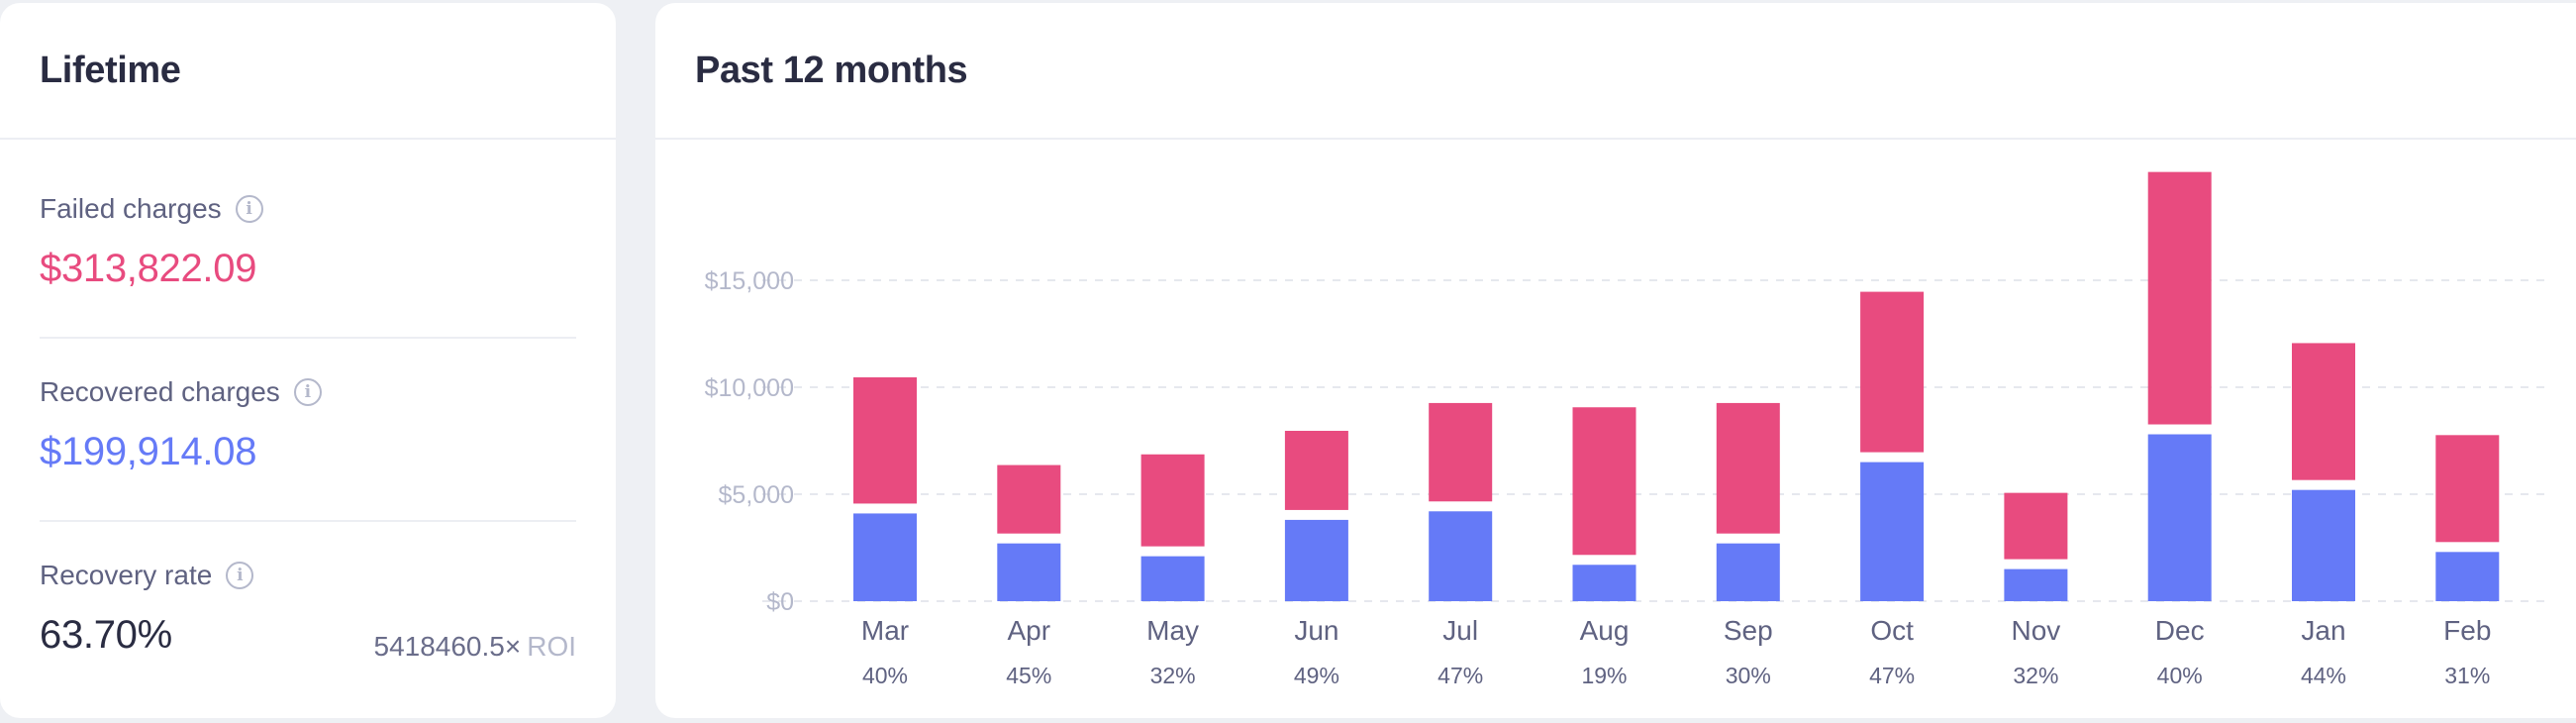  What do you see at coordinates (1604, 675) in the screenshot?
I see `percent-label: 19%` at bounding box center [1604, 675].